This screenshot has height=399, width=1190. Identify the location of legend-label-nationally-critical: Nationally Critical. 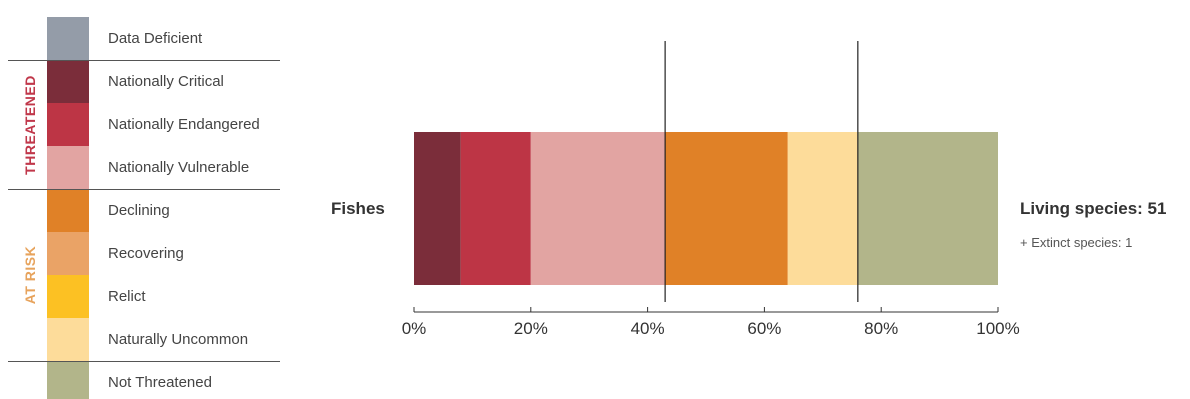
(166, 81).